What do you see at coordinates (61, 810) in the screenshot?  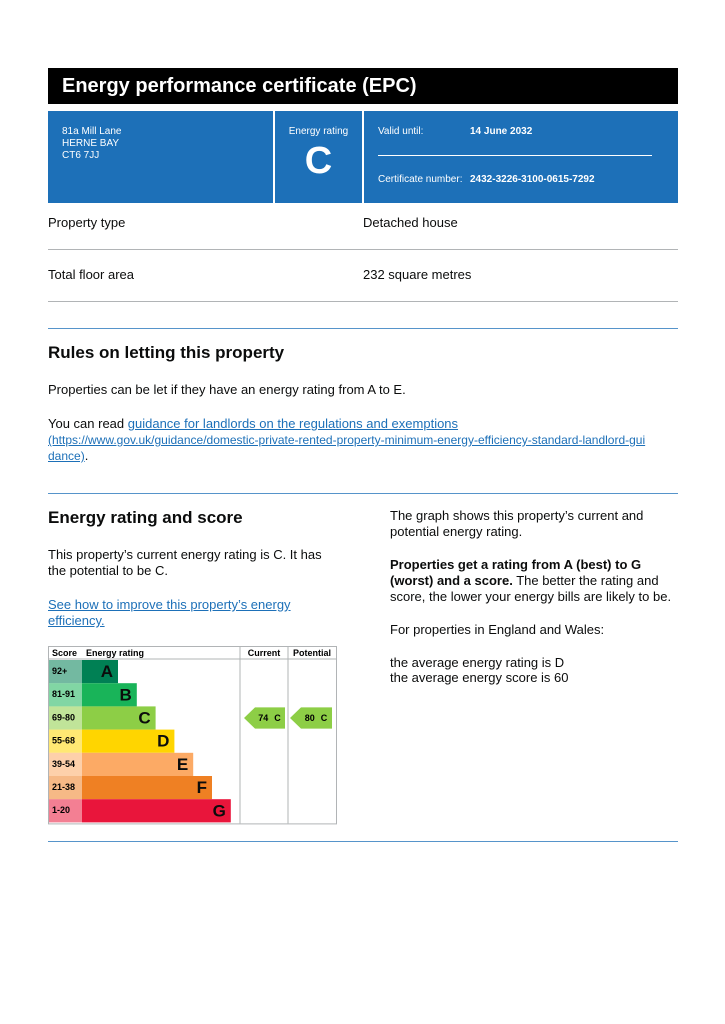 I see `band-score: 1-20` at bounding box center [61, 810].